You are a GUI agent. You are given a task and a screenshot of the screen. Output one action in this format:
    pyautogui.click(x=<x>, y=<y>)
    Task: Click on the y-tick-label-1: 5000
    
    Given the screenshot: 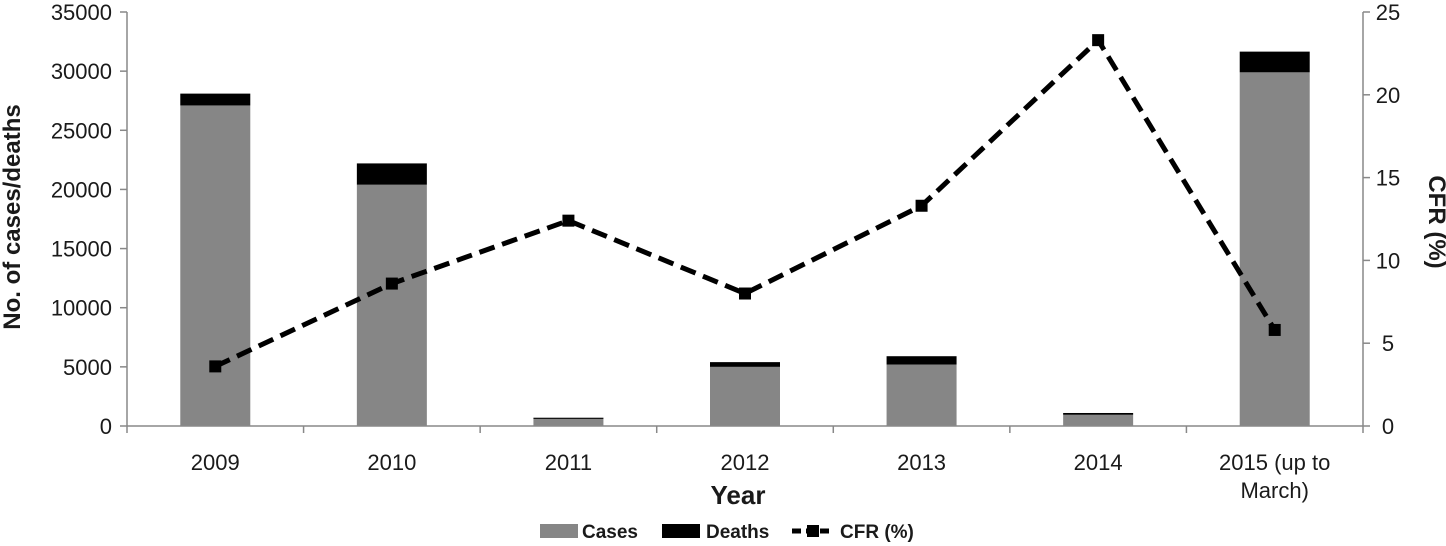 What is the action you would take?
    pyautogui.click(x=87, y=367)
    